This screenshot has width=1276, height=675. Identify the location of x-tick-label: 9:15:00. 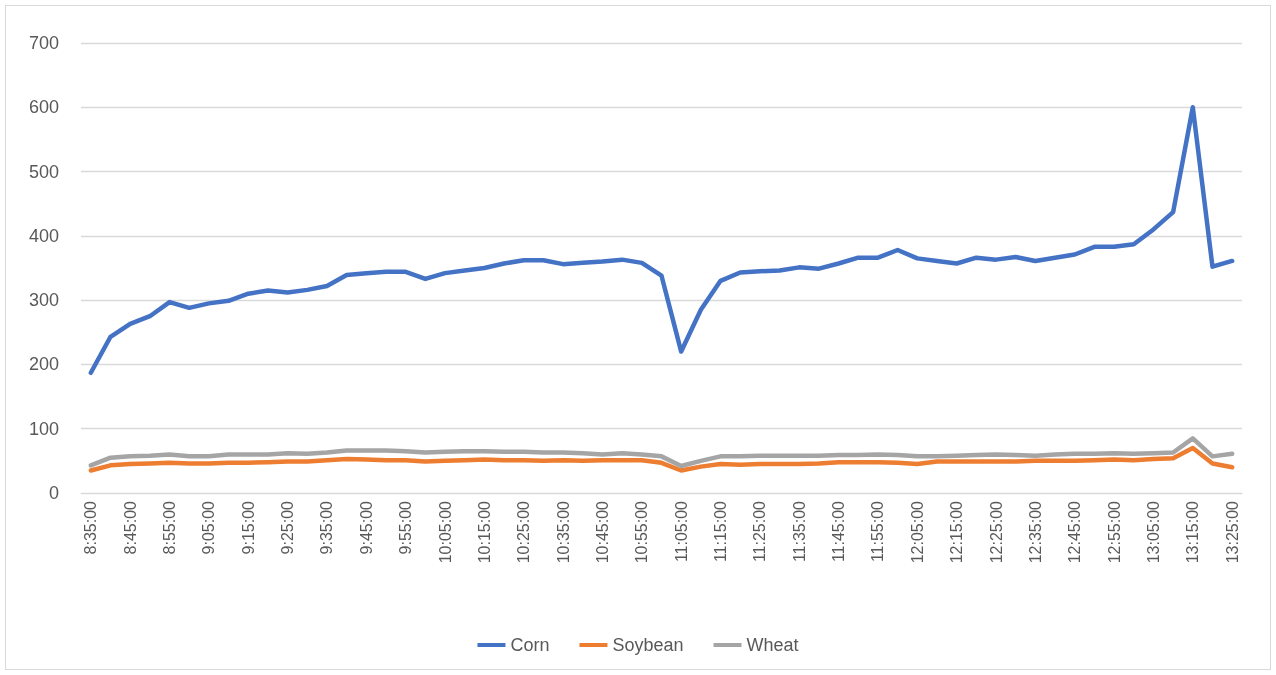
(248, 527).